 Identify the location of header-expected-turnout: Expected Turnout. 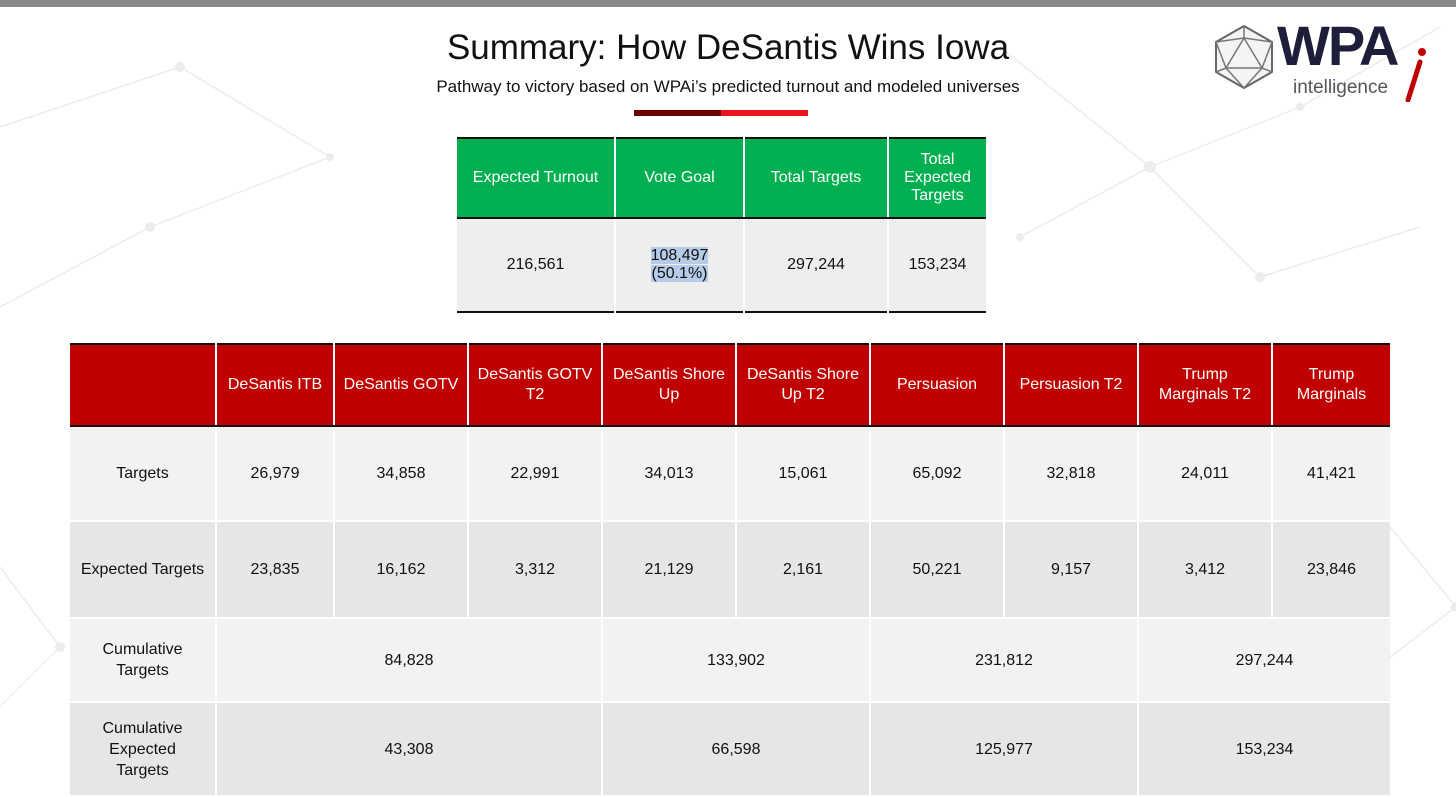
(536, 178).